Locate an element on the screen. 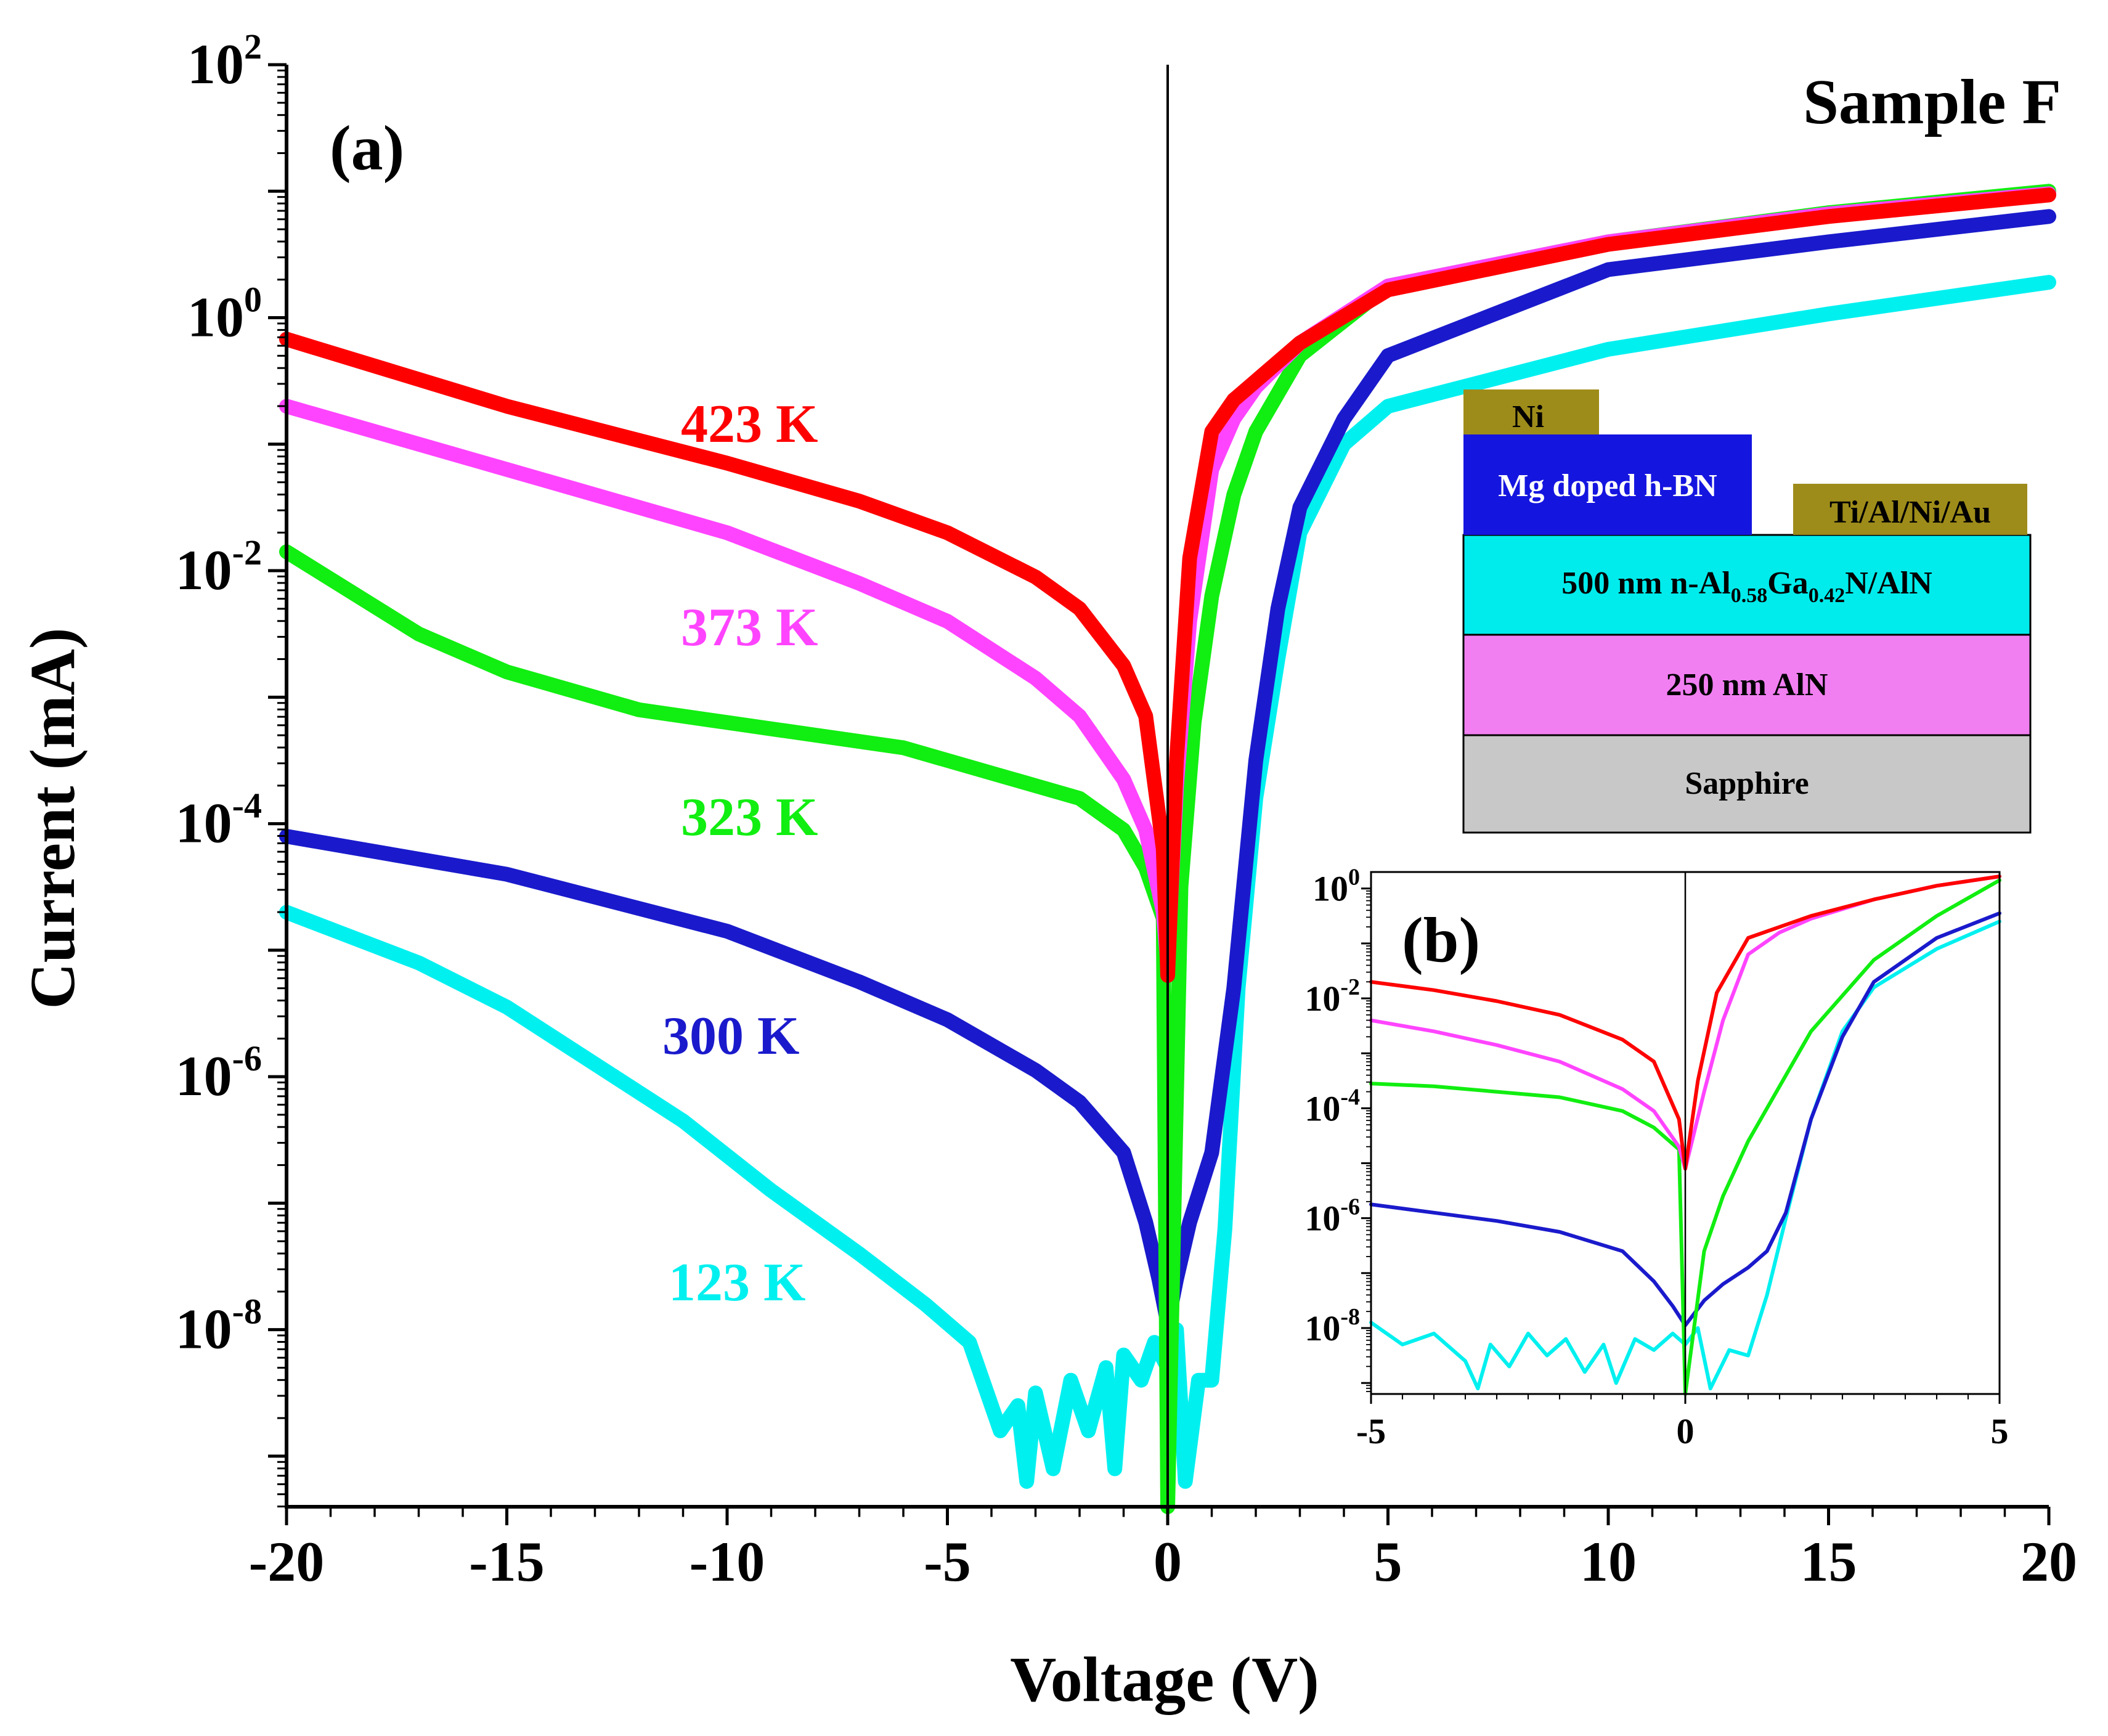  series-labels-group: 423 K 373 K 323 K 300 K 123 K is located at coordinates (740, 854).